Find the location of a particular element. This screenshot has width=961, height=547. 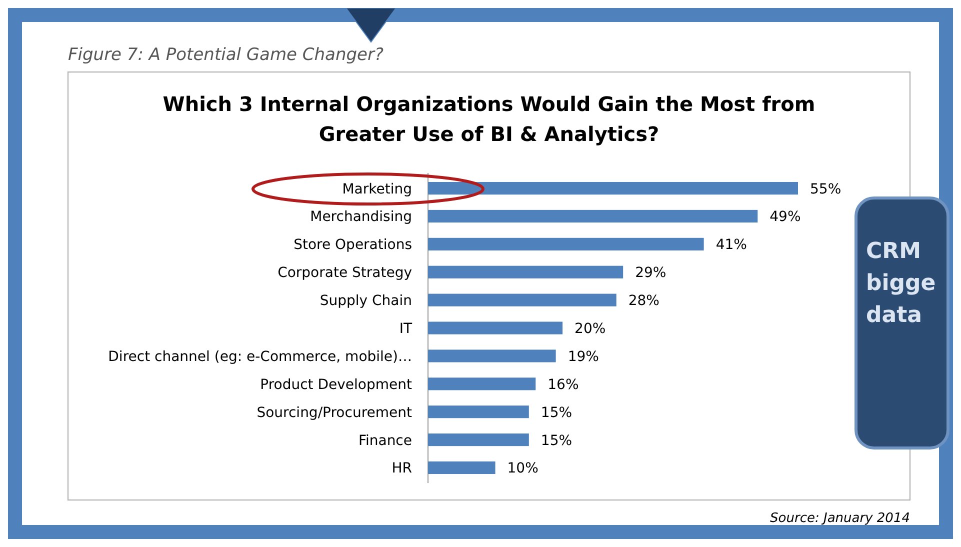

text: Figure 7: A Potential Game Changer? is located at coordinates (226, 55).